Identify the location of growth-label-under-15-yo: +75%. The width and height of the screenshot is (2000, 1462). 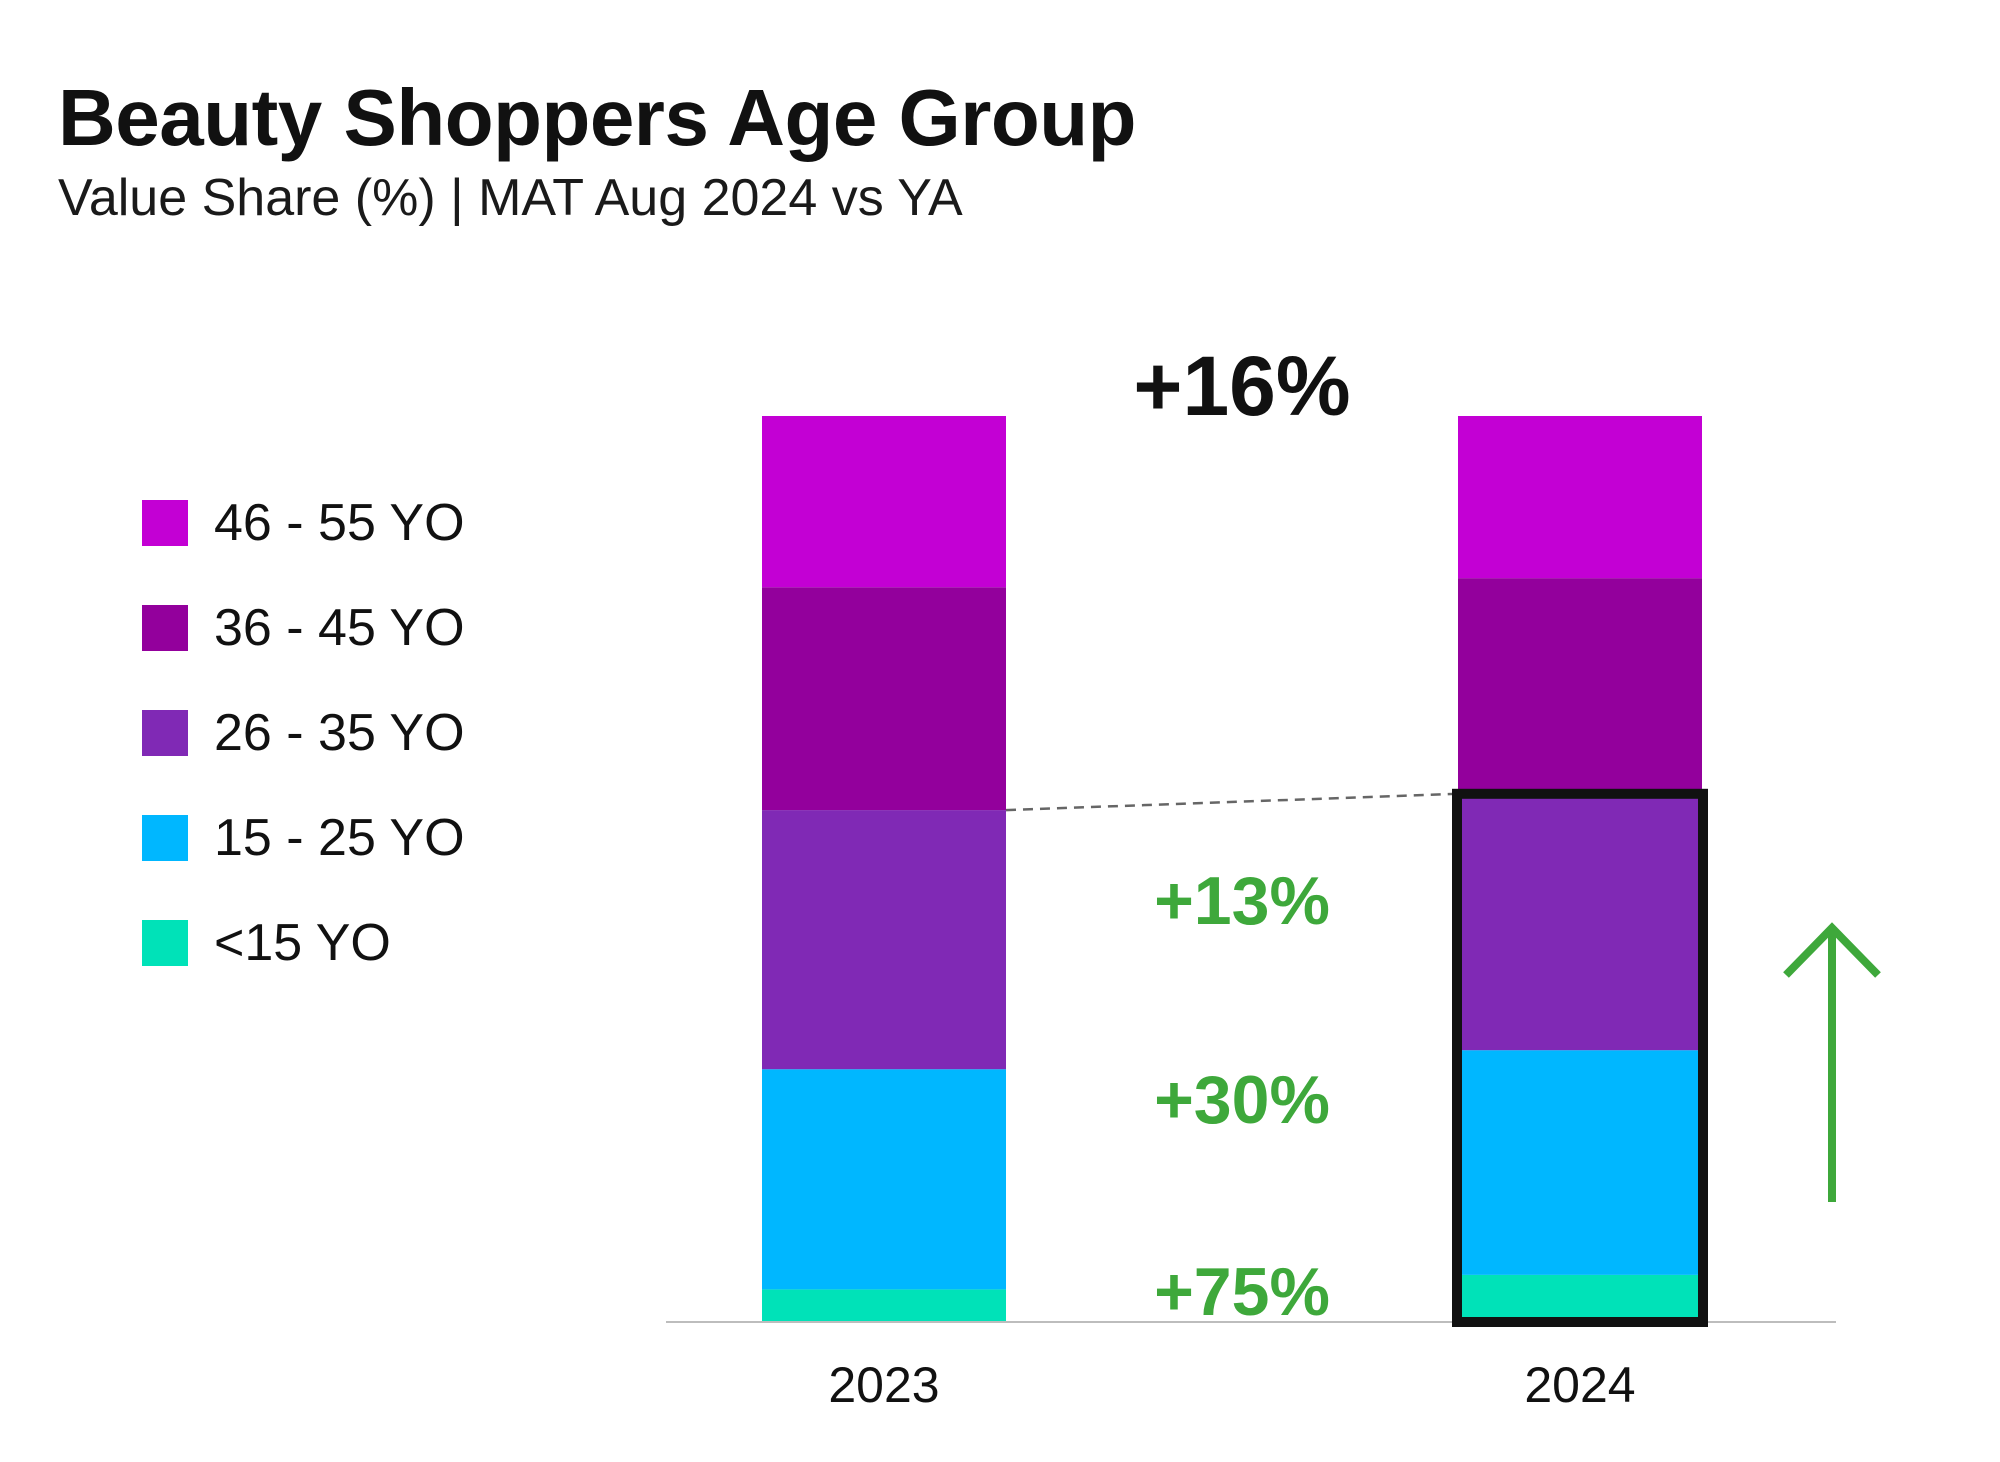
(1242, 1292).